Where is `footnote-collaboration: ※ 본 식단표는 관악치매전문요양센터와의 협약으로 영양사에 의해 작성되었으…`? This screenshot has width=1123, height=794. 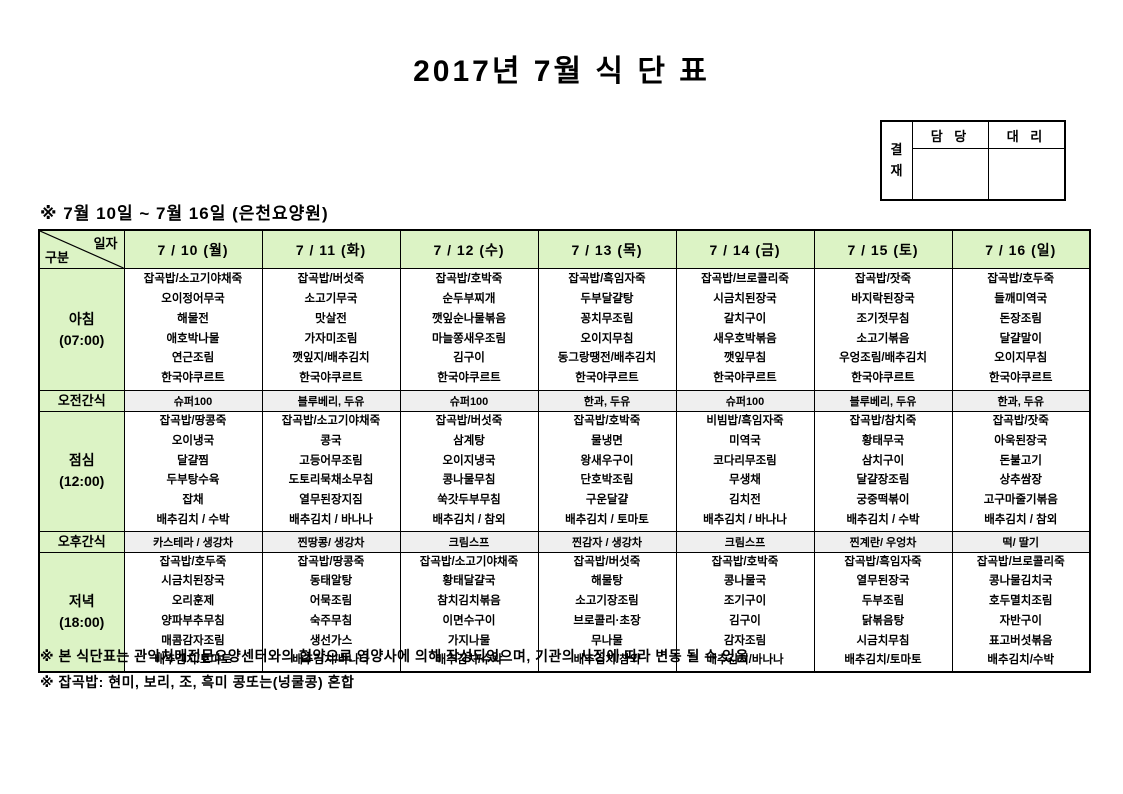 footnote-collaboration: ※ 본 식단표는 관악치매전문요양센터와의 협약으로 영양사에 의해 작성되었으… is located at coordinates (394, 656).